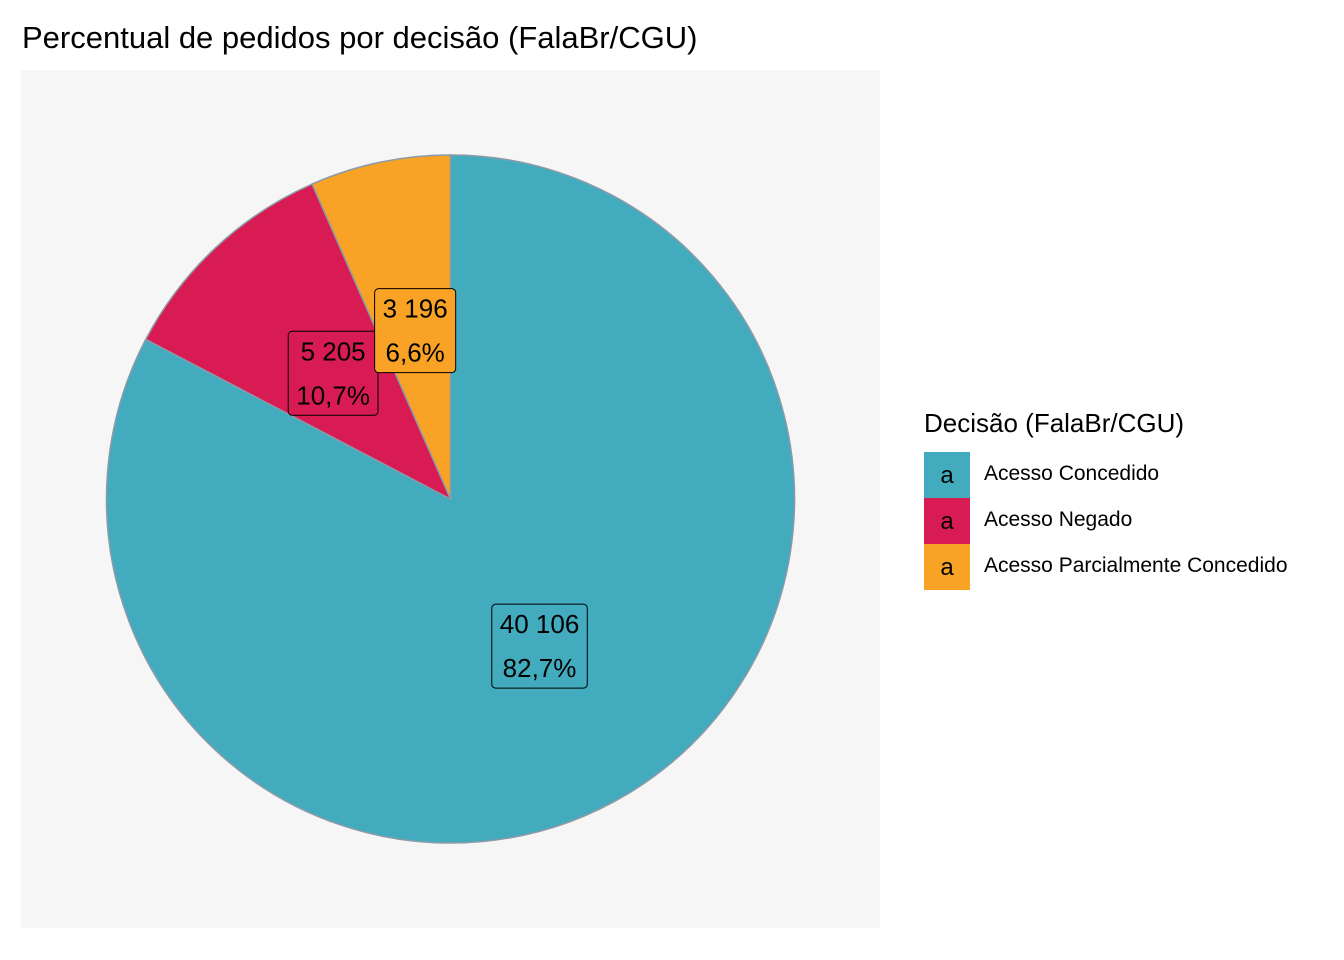 Image resolution: width=1344 pixels, height=960 pixels. What do you see at coordinates (1072, 473) in the screenshot?
I see `legend-label-acesso-concedido: Acesso Concedido` at bounding box center [1072, 473].